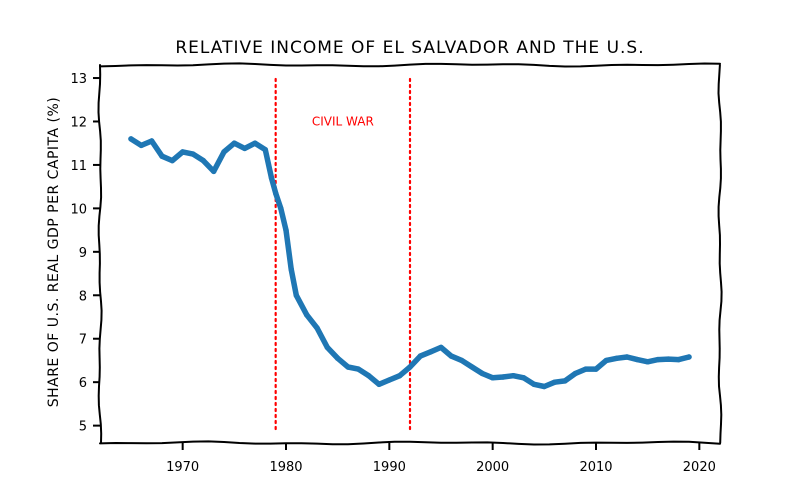 Image resolution: width=800 pixels, height=500 pixels. Describe the element at coordinates (83, 296) in the screenshot. I see `y-tick-label: 8` at that location.